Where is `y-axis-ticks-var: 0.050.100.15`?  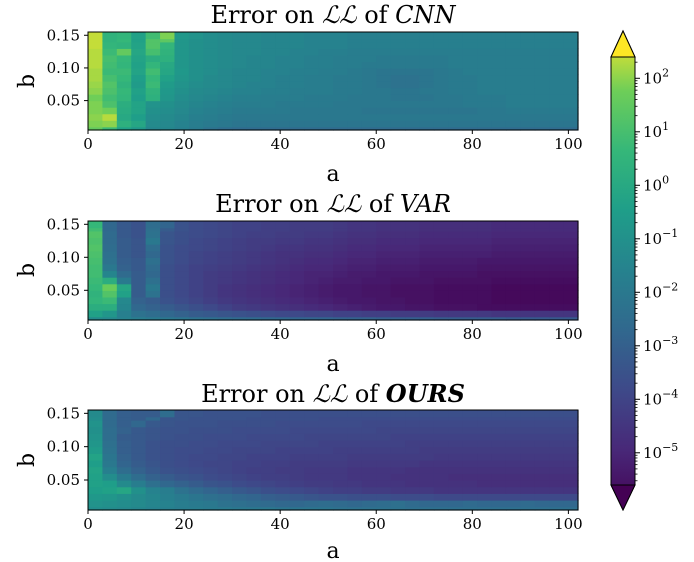 y-axis-ticks-var: 0.050.100.15 is located at coordinates (67, 257).